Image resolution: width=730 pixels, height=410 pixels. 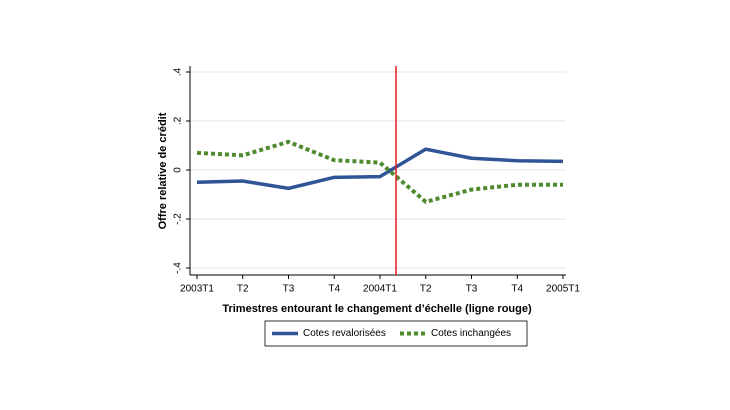 What do you see at coordinates (563, 289) in the screenshot?
I see `x-tick-label: 2005T1` at bounding box center [563, 289].